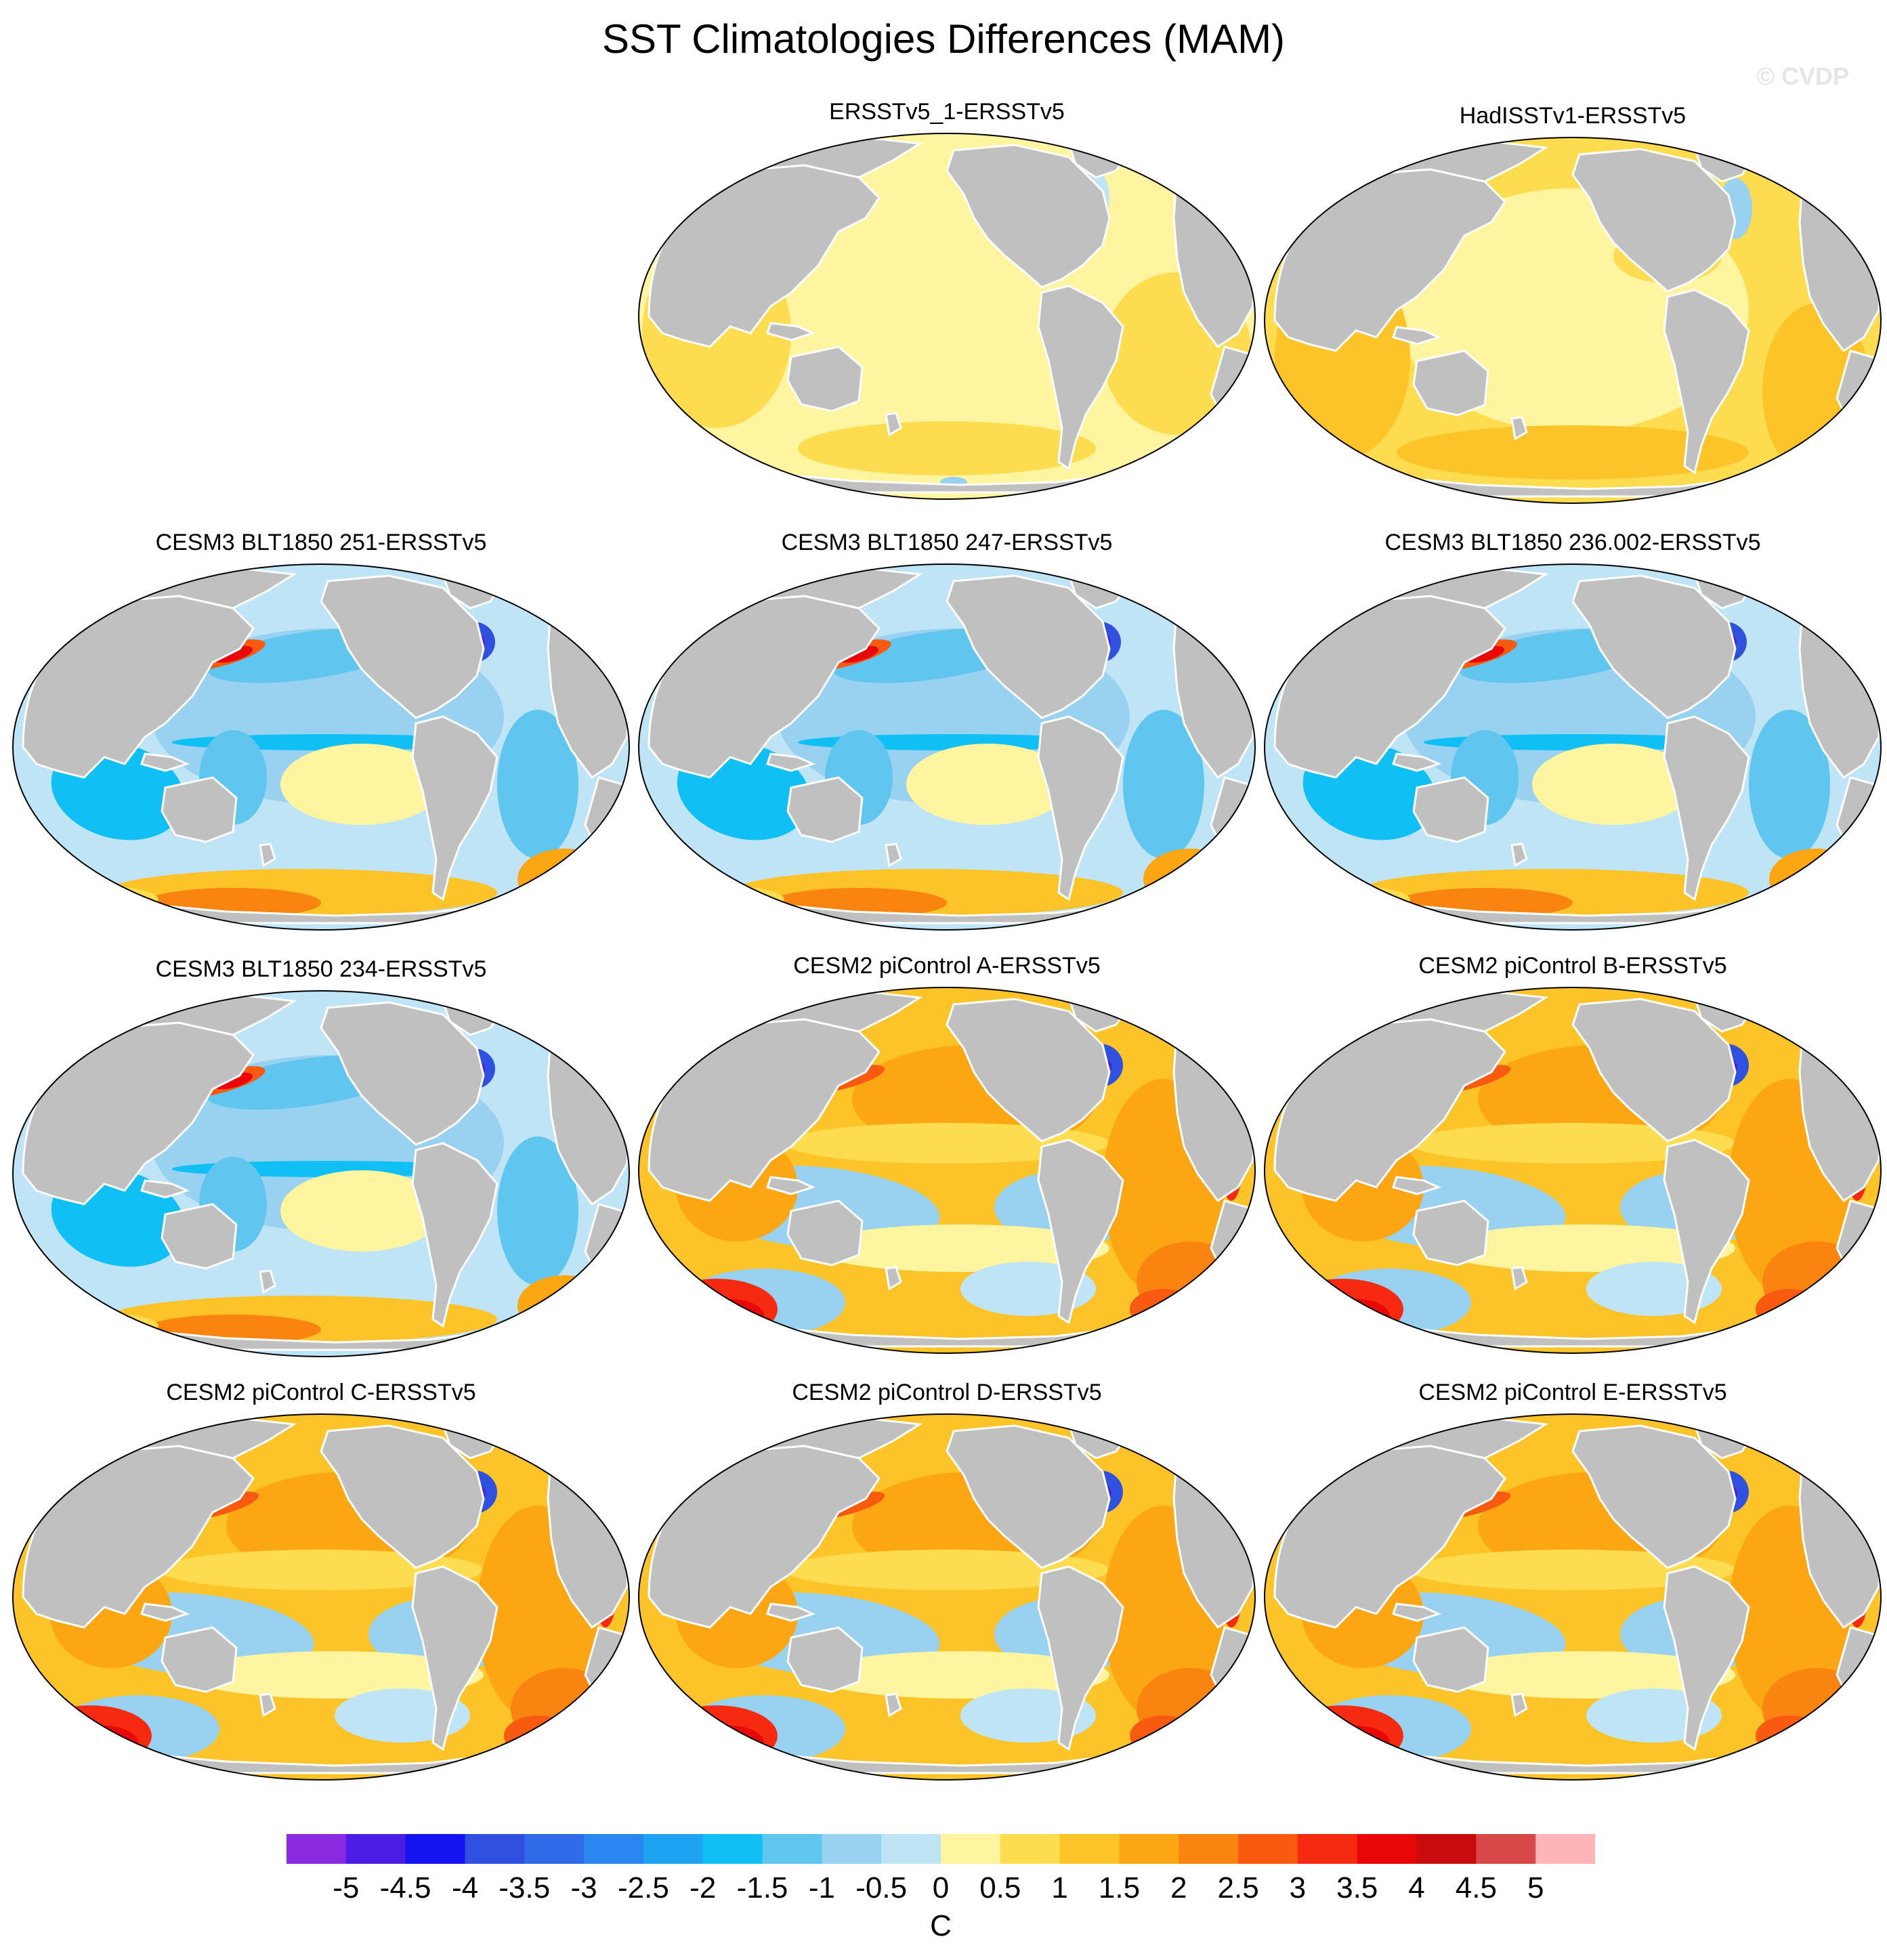 This screenshot has width=1887, height=1960. I want to click on map-panel-p5: CESM3 BLT1850 236.002-ERSSTv5, so click(1572, 731).